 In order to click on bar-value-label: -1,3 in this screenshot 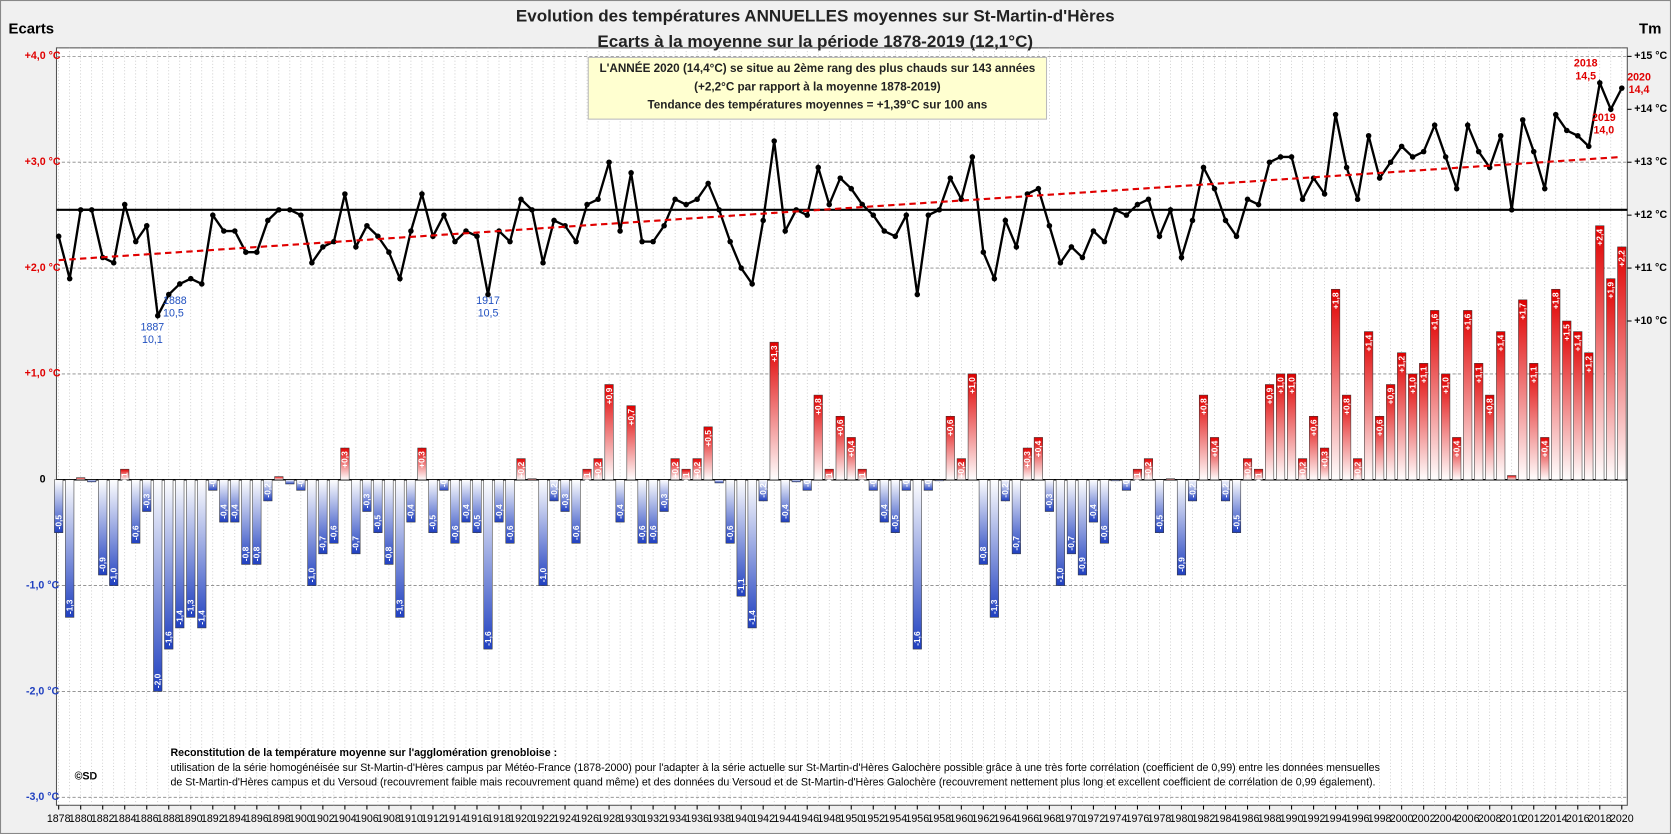, I will do `click(69, 606)`.